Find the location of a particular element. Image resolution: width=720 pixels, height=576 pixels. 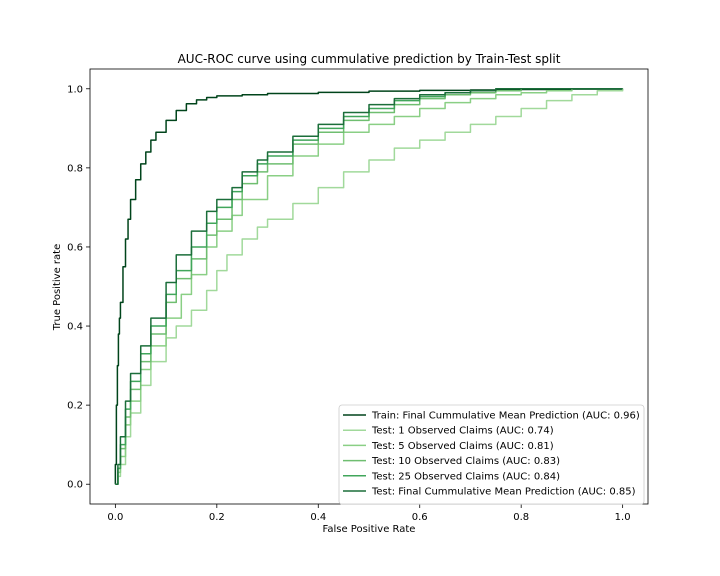

y-tick-label: 0.2 is located at coordinates (75, 406).